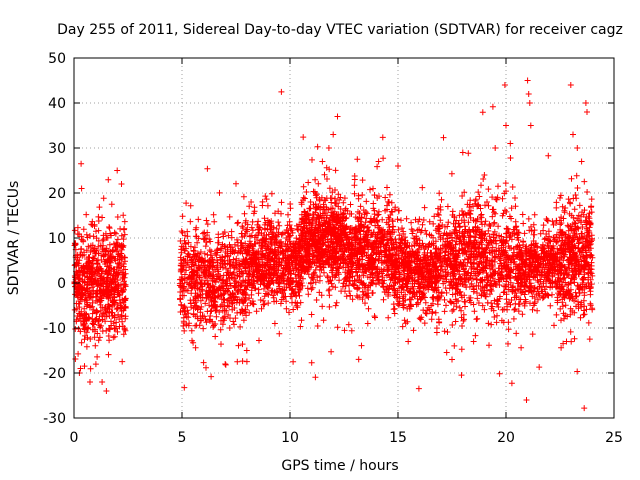 The height and width of the screenshot is (480, 640). What do you see at coordinates (54, 329) in the screenshot?
I see `y-tick-label: -10` at bounding box center [54, 329].